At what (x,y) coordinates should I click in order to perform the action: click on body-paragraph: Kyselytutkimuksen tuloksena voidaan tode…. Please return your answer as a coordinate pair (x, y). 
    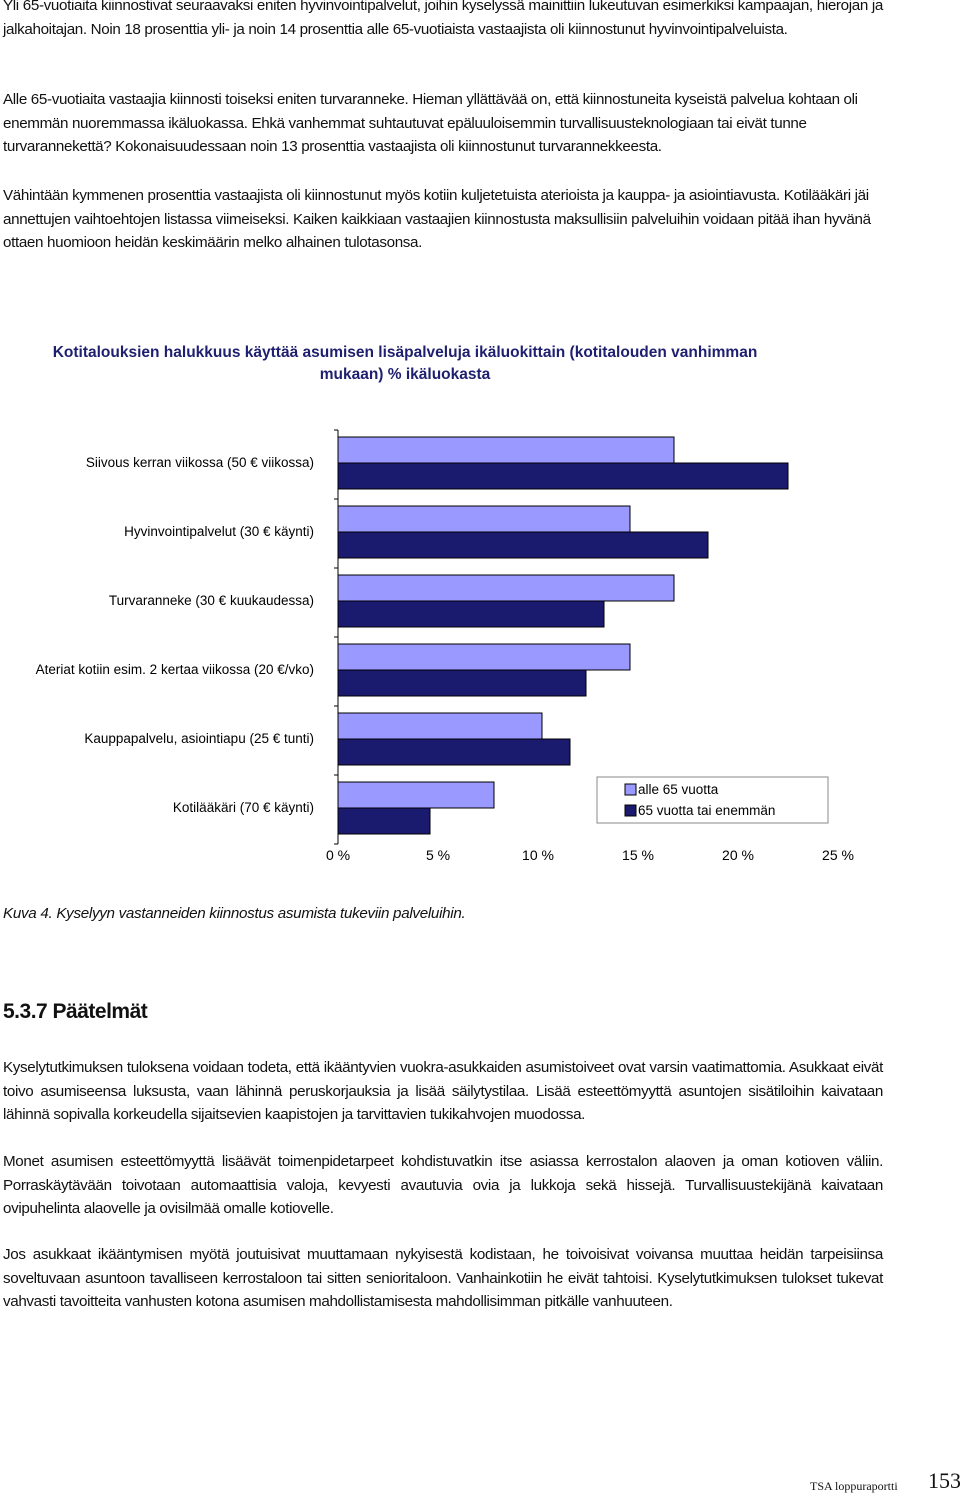
    Looking at the image, I should click on (443, 1091).